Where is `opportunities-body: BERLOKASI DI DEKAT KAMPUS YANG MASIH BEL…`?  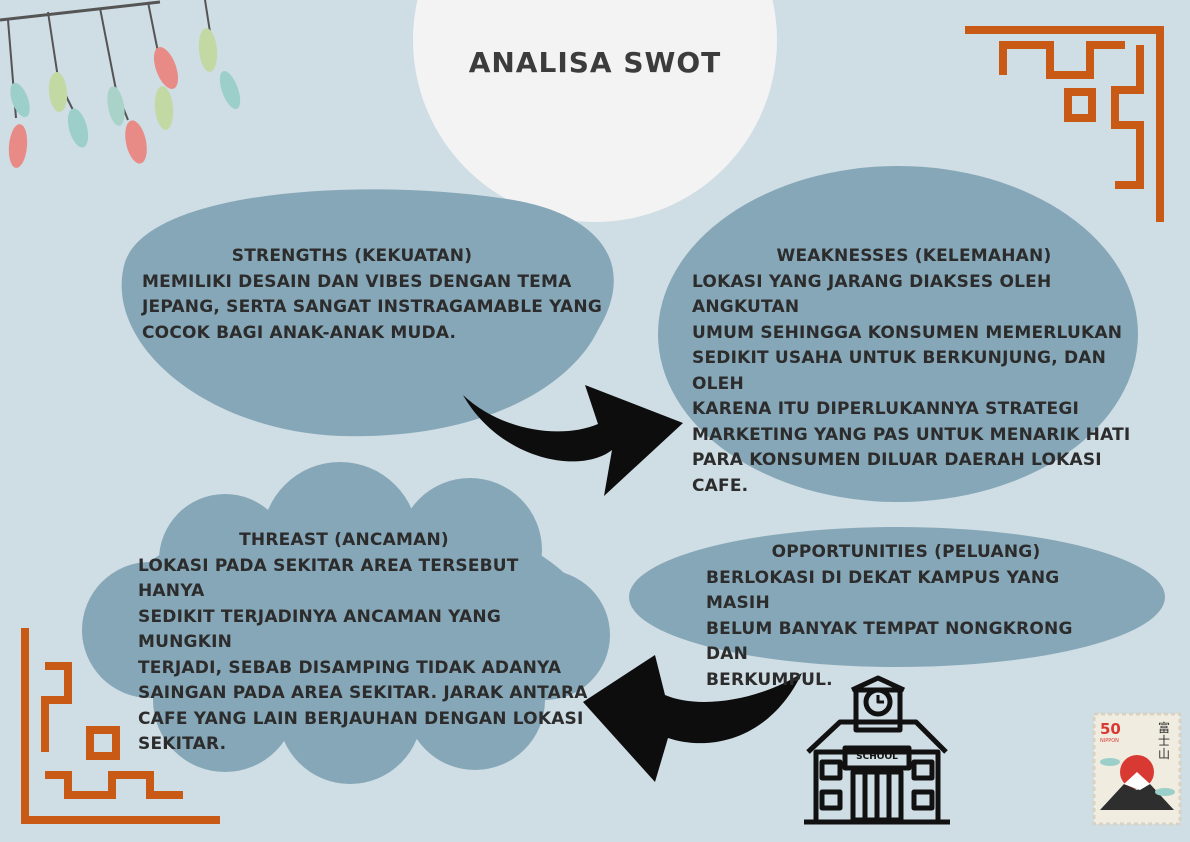 opportunities-body: BERLOKASI DI DEKAT KAMPUS YANG MASIH BEL… is located at coordinates (889, 628).